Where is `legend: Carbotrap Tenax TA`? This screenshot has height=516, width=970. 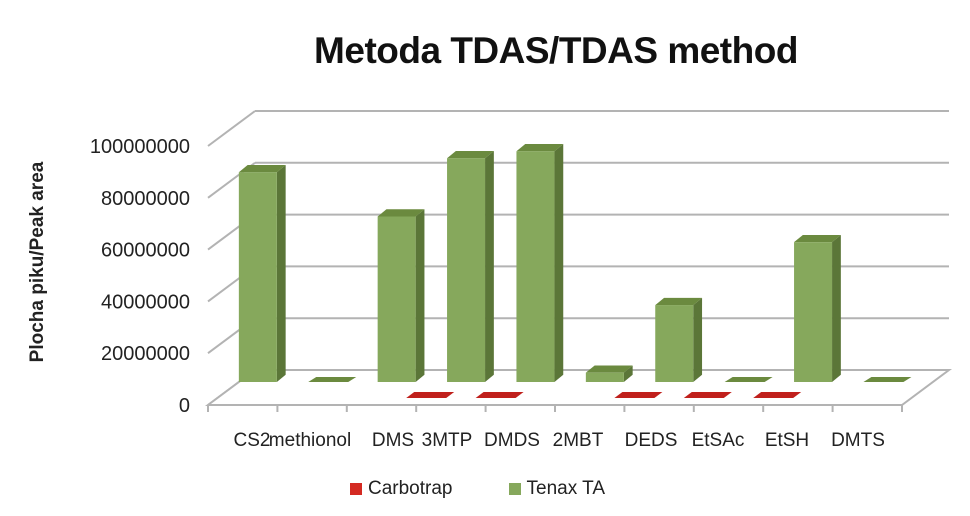
legend: Carbotrap Tenax TA is located at coordinates (477, 489).